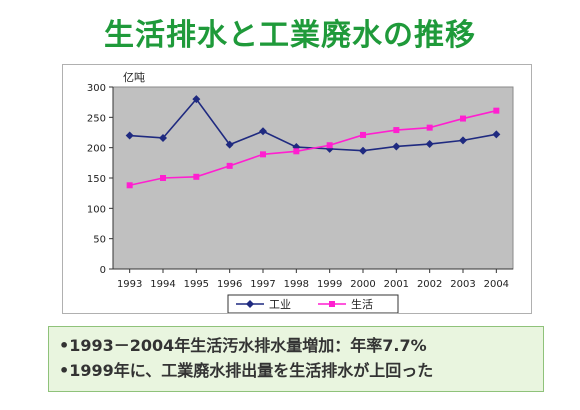 Image resolution: width=580 pixels, height=410 pixels. Describe the element at coordinates (362, 304) in the screenshot. I see `legend-label-2: 生活` at that location.